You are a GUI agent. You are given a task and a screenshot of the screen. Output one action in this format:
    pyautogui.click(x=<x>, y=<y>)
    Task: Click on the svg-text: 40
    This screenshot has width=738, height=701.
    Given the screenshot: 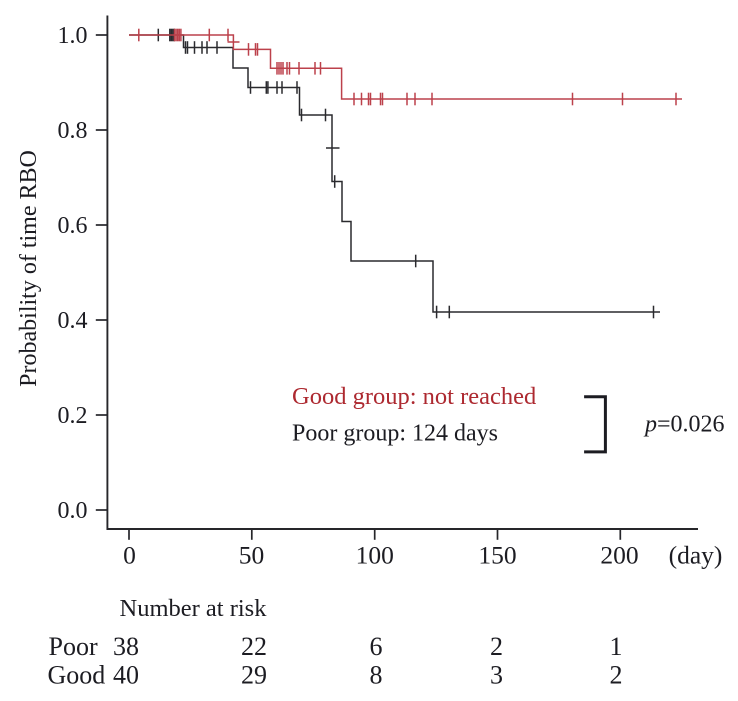 What is the action you would take?
    pyautogui.click(x=126, y=675)
    